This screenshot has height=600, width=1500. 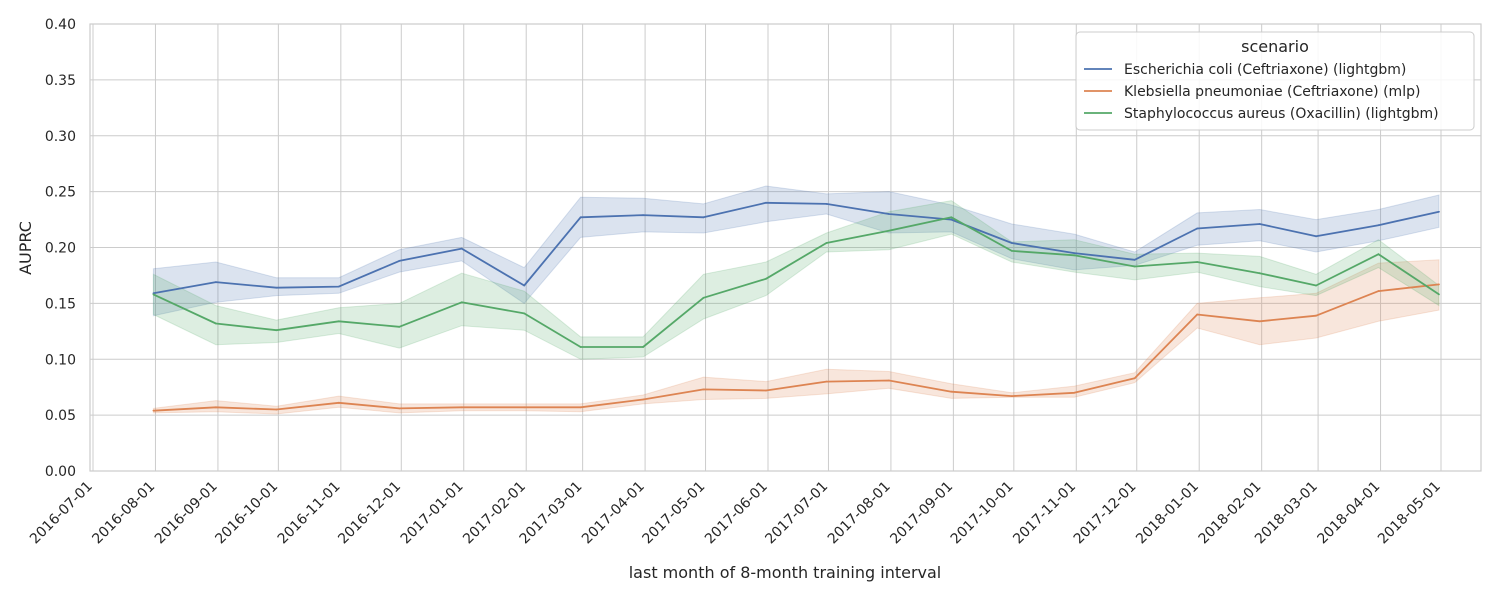 I want to click on y-axis-label: AUPRC, so click(x=25, y=248).